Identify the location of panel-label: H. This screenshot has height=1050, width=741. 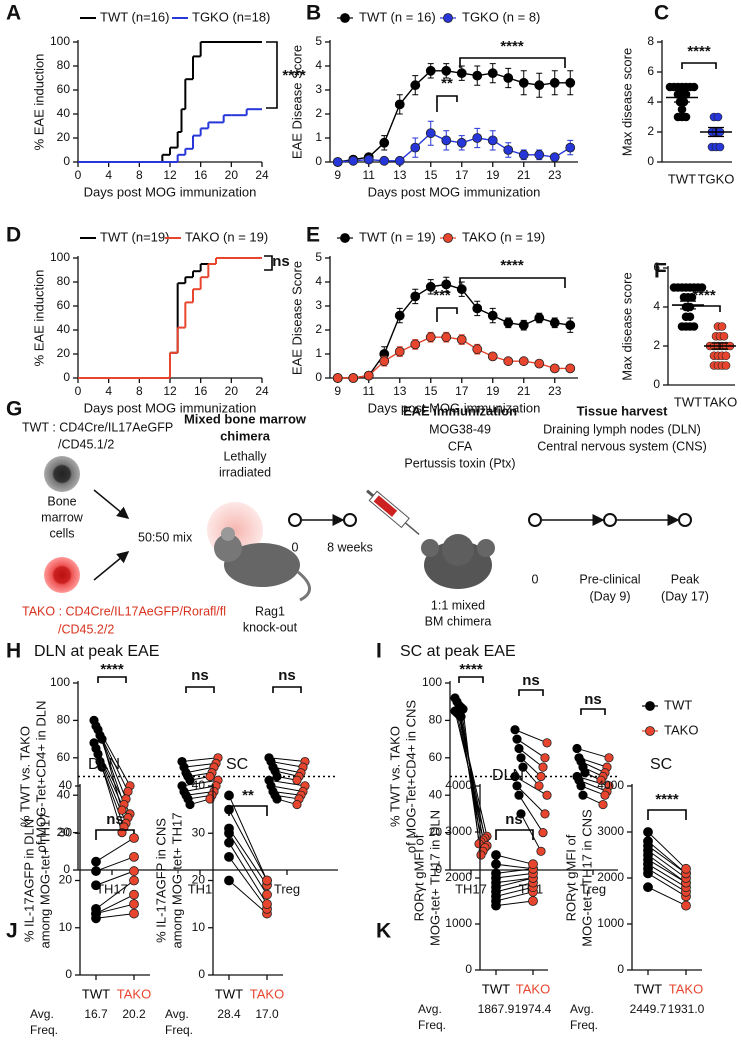
(13, 651).